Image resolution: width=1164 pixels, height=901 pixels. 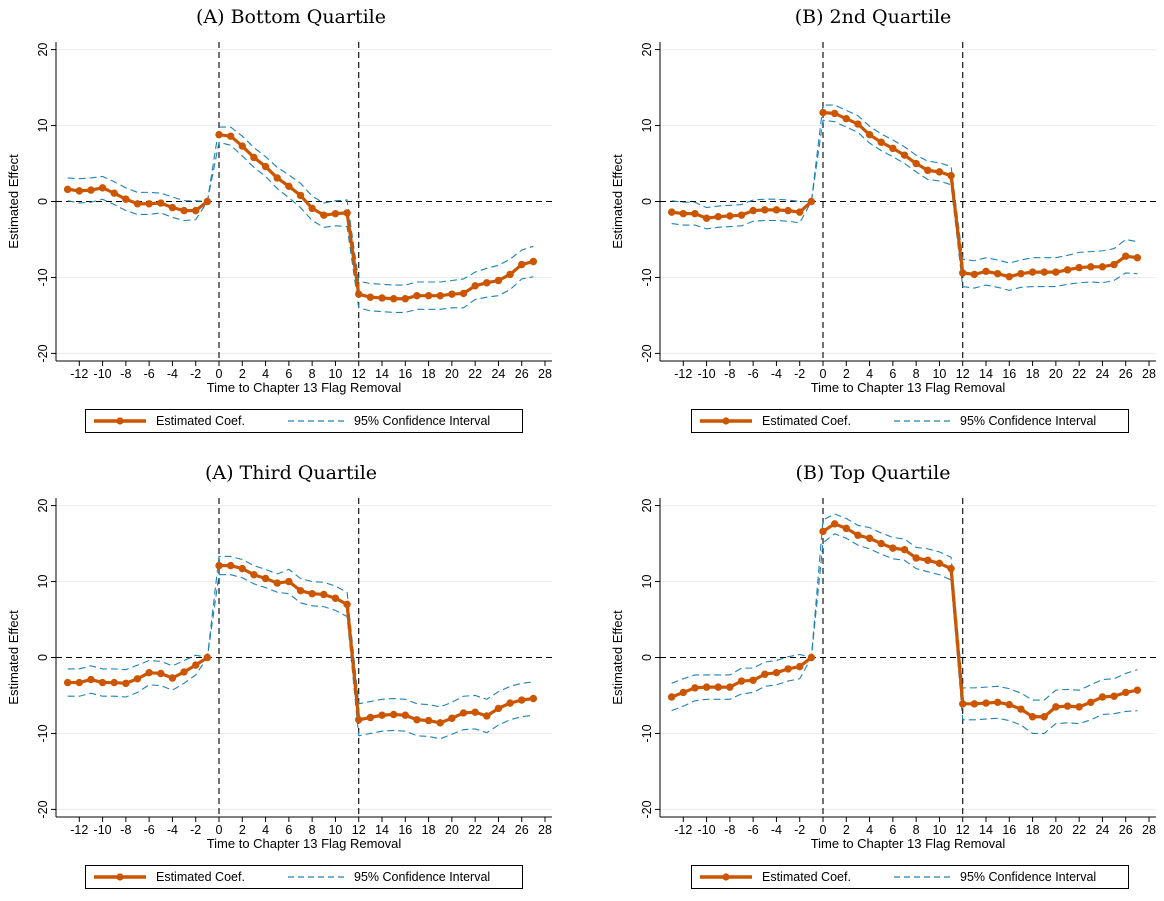 I want to click on legend-label-ci: 95% Confidence Interval, so click(x=422, y=421).